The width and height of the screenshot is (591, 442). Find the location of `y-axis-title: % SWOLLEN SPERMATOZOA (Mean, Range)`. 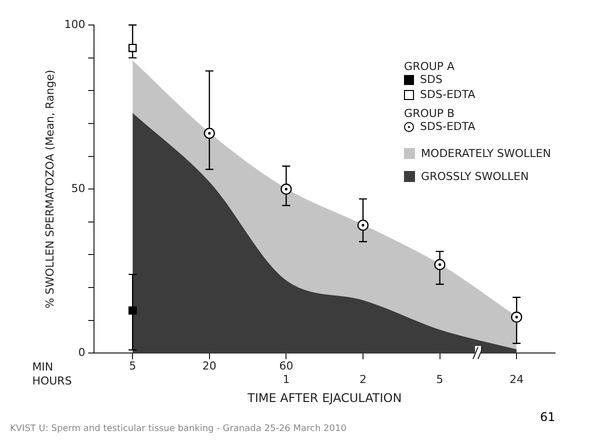

y-axis-title: % SWOLLEN SPERMATOZOA (Mean, Range) is located at coordinates (49, 189).